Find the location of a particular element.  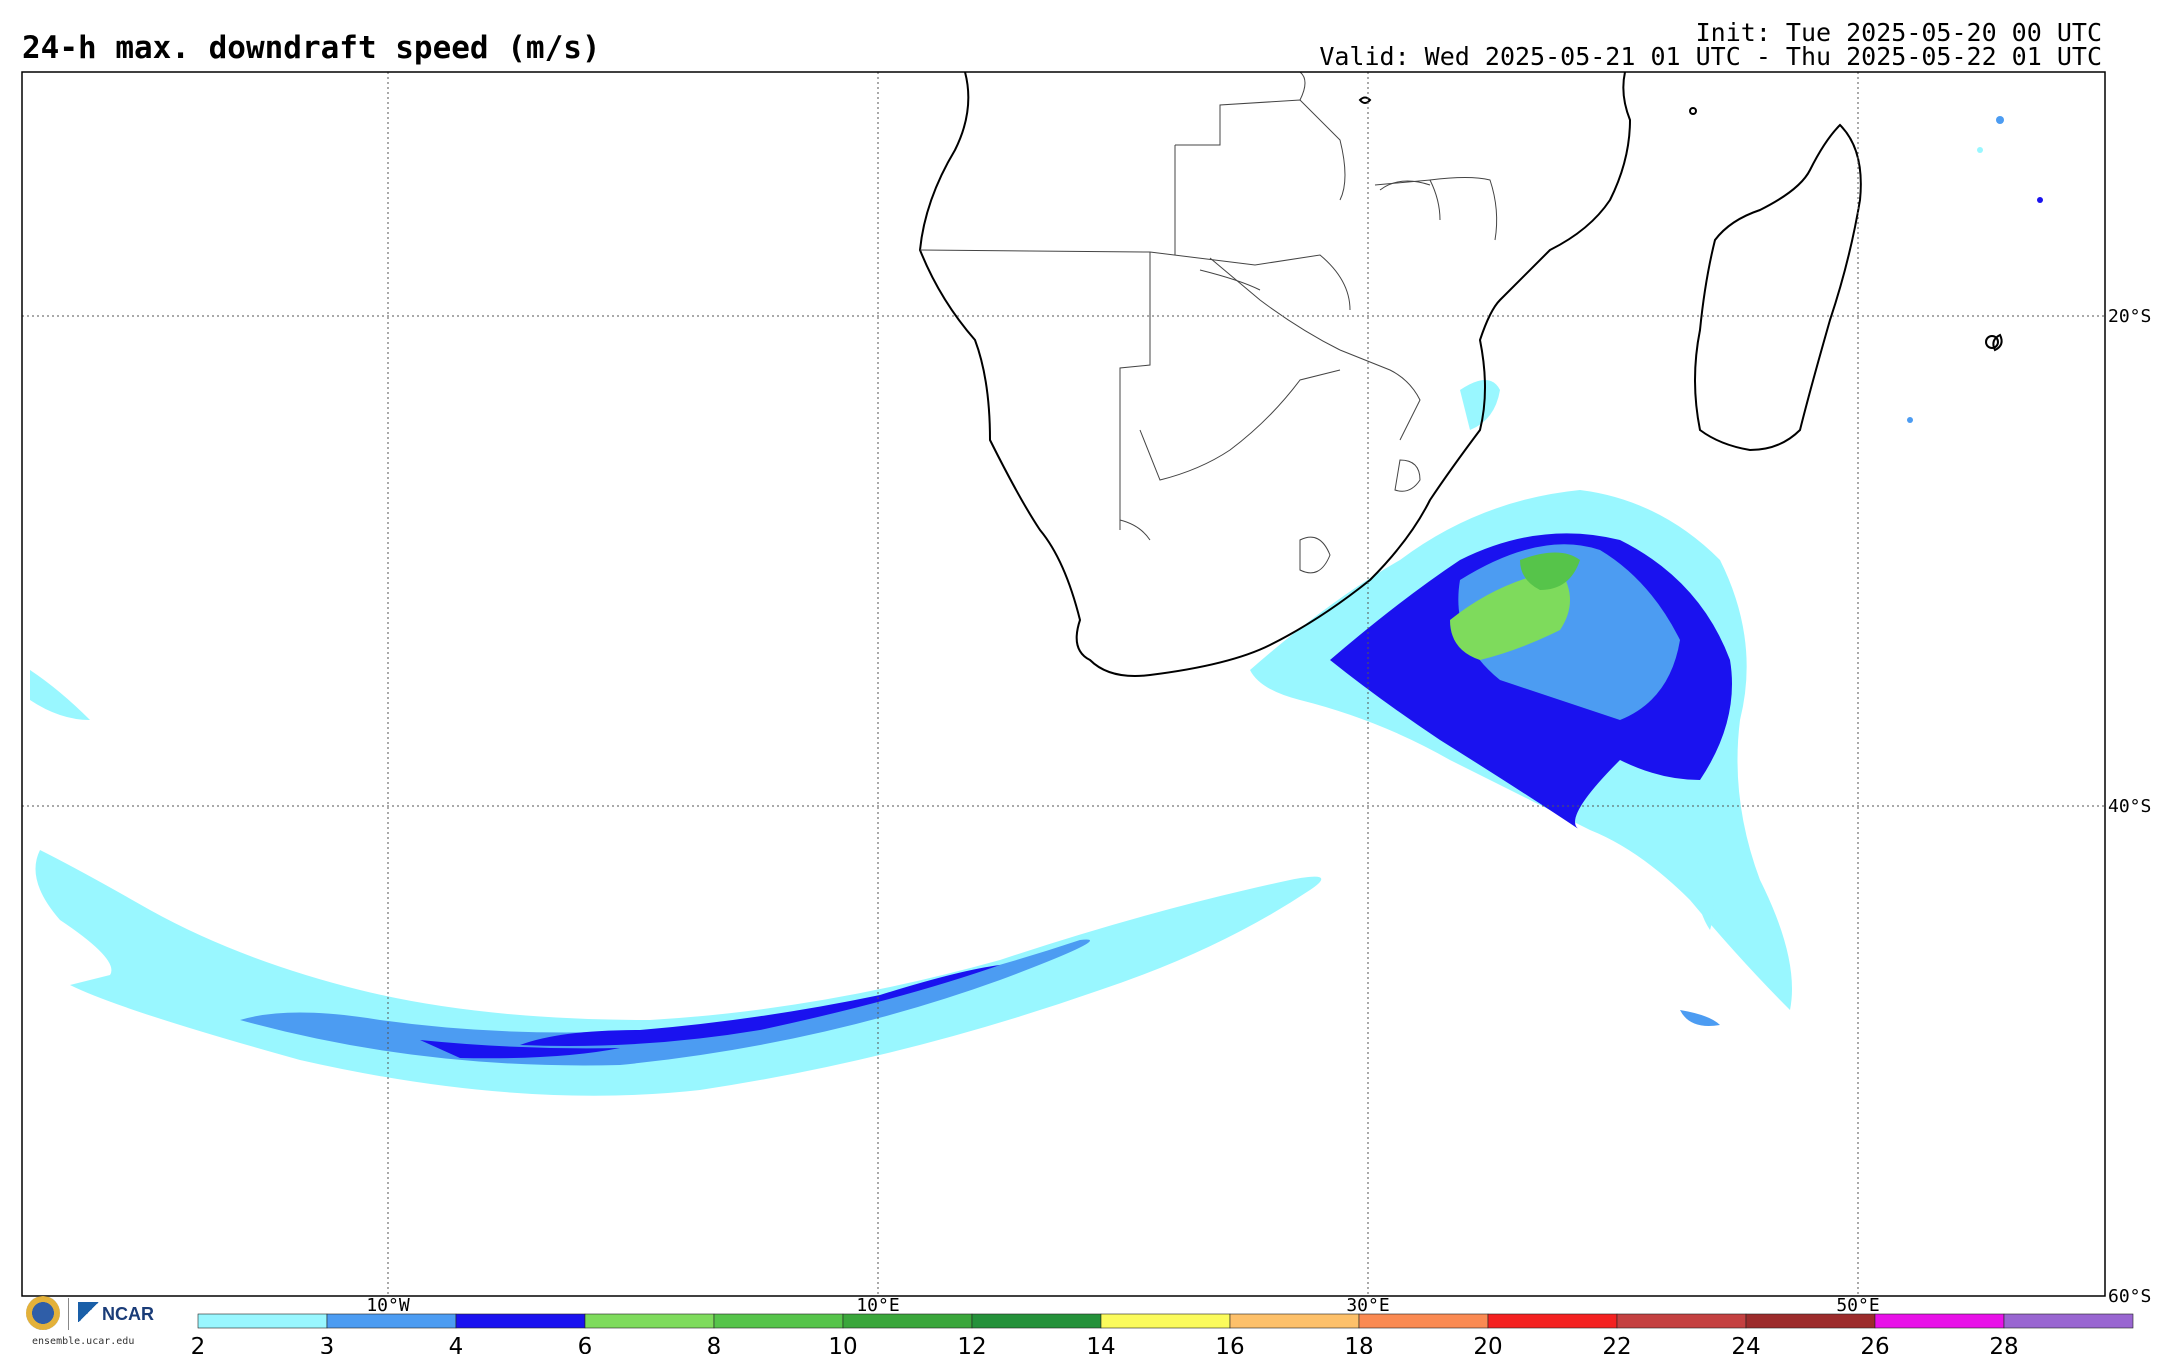

colorbar-label: 24 is located at coordinates (1745, 1344).